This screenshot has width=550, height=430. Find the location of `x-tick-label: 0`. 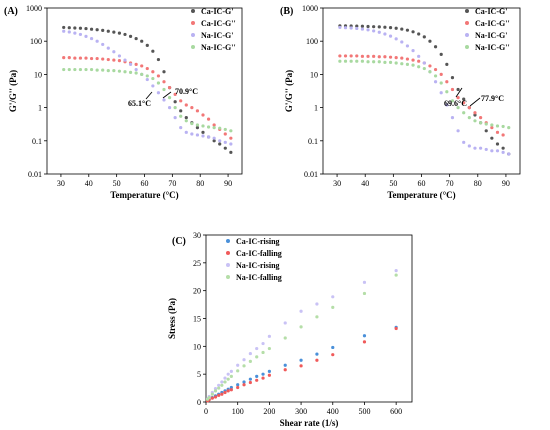

x-tick-label: 0 is located at coordinates (206, 411).